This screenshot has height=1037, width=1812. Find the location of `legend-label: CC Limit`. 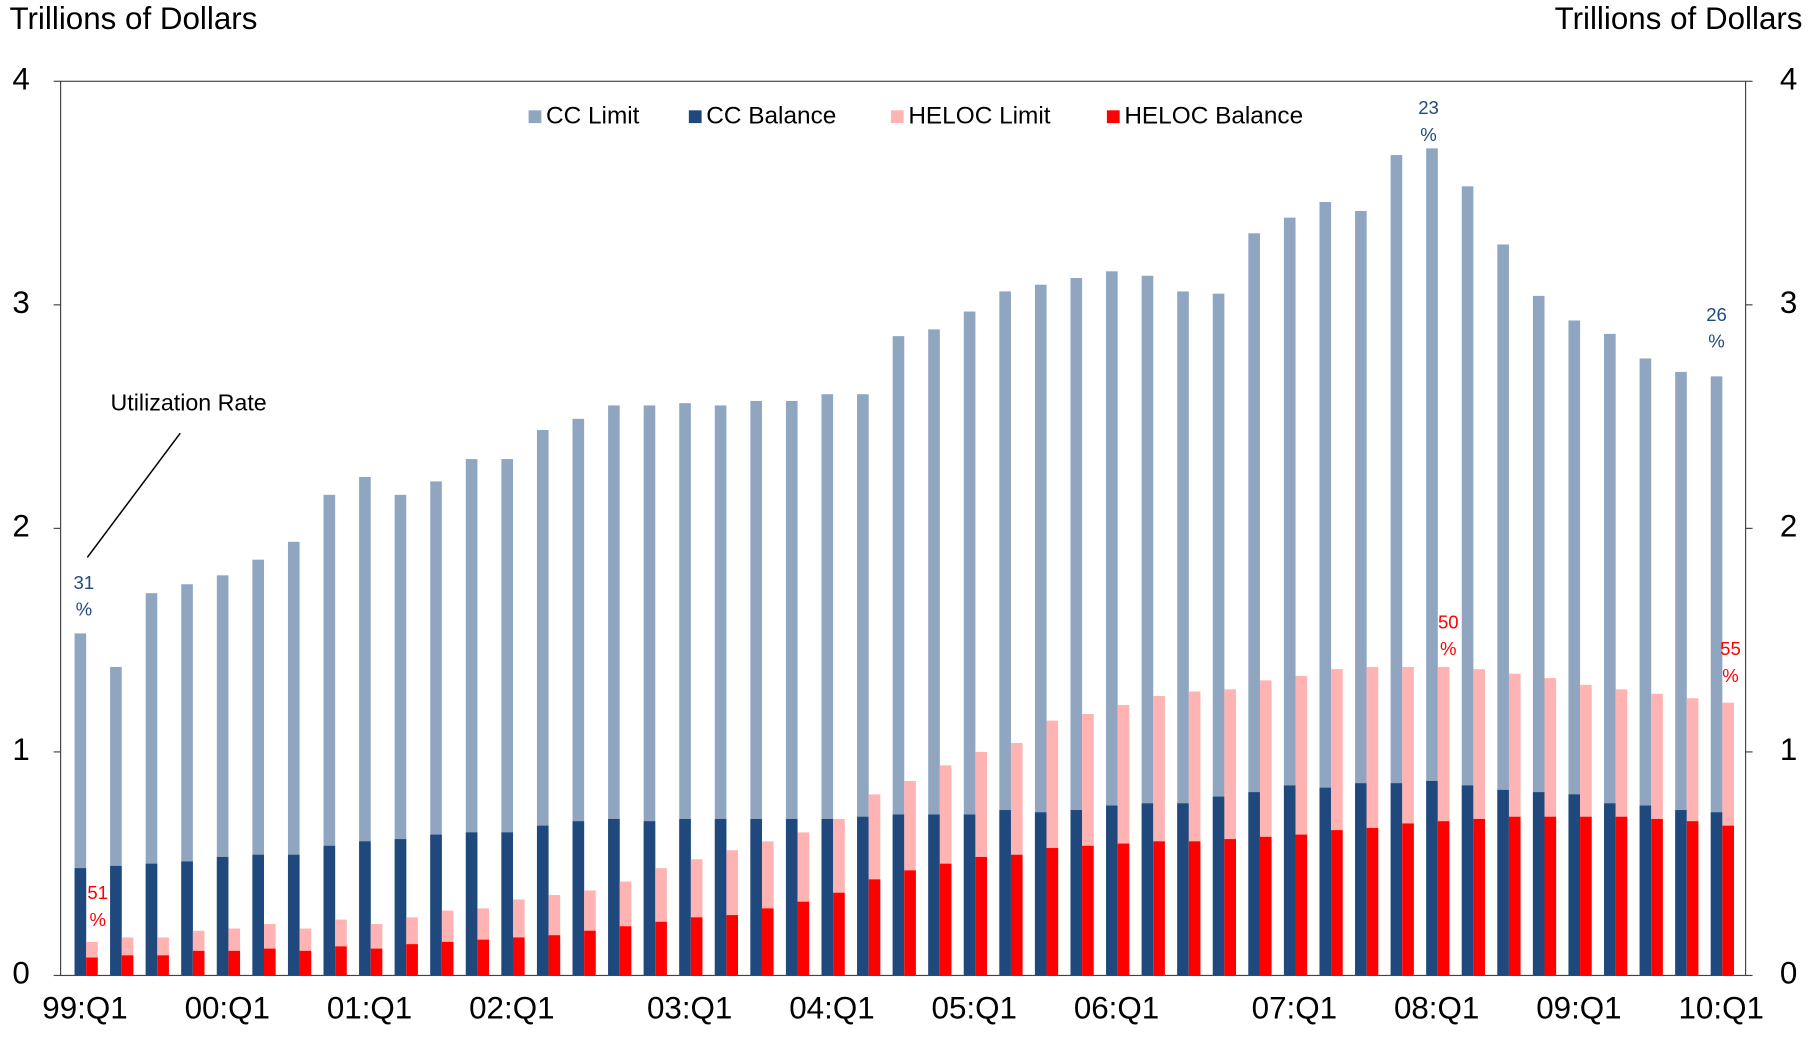

legend-label: CC Limit is located at coordinates (593, 116).